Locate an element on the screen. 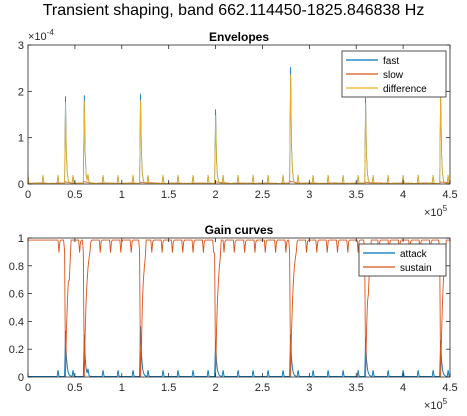  chart-title: Gain curves is located at coordinates (239, 230).